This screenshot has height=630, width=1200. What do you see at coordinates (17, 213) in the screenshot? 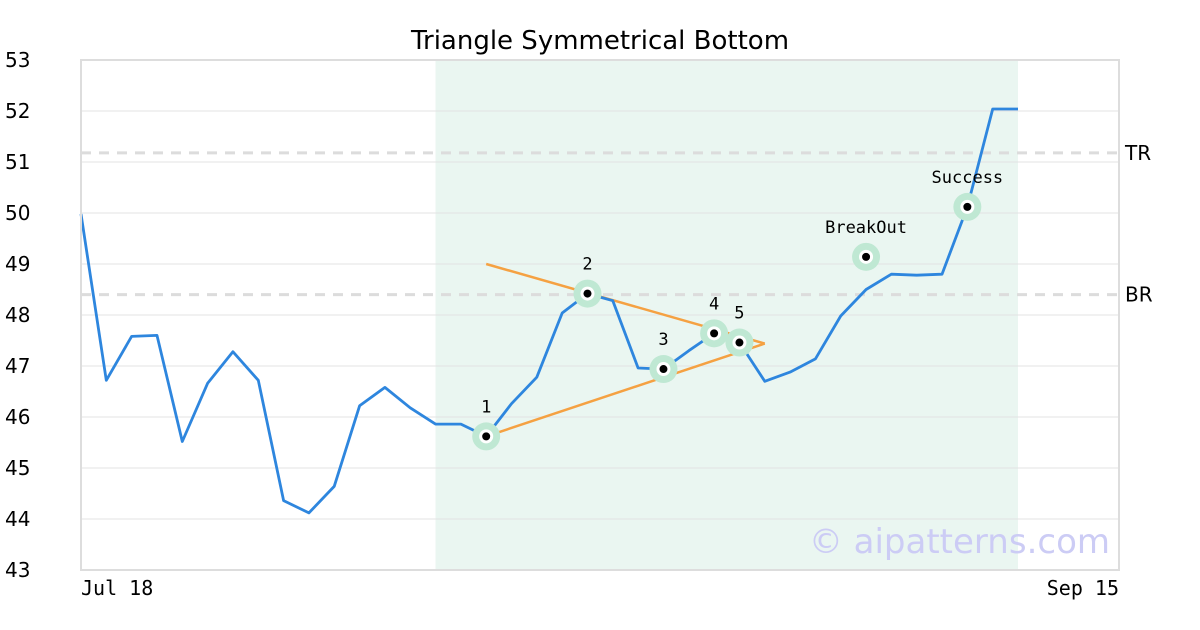
I see `y-tick-label: 50` at bounding box center [17, 213].